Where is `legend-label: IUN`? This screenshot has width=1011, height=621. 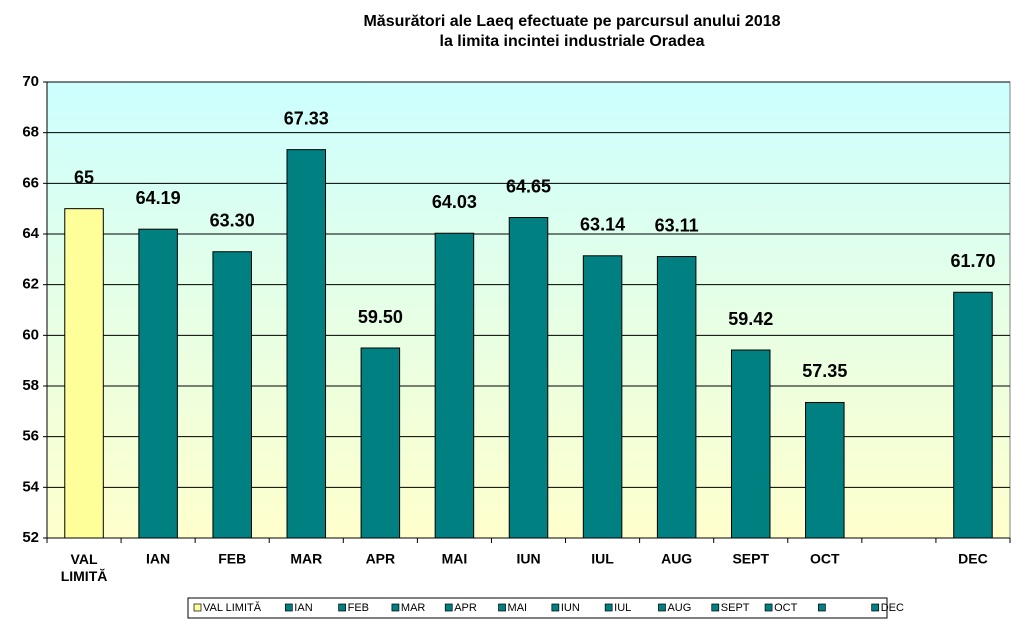 legend-label: IUN is located at coordinates (570, 608).